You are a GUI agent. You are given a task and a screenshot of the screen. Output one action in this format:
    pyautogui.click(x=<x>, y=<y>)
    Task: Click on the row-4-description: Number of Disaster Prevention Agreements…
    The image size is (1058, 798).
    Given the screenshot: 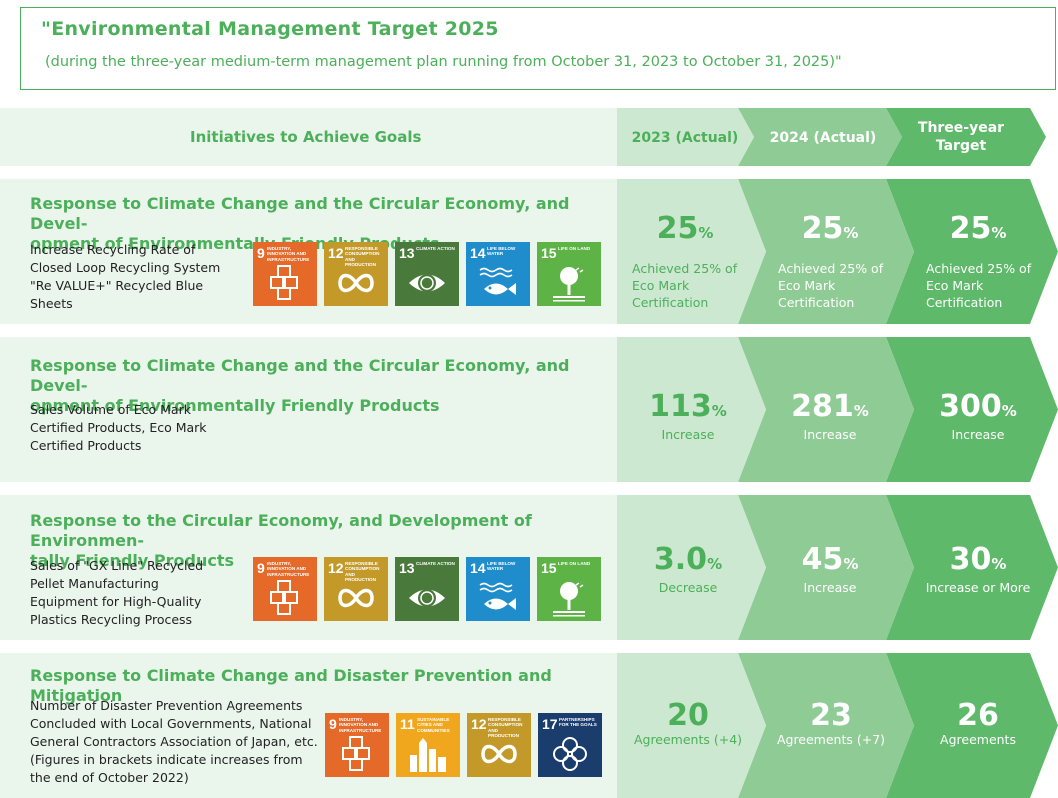 What is the action you would take?
    pyautogui.click(x=174, y=742)
    